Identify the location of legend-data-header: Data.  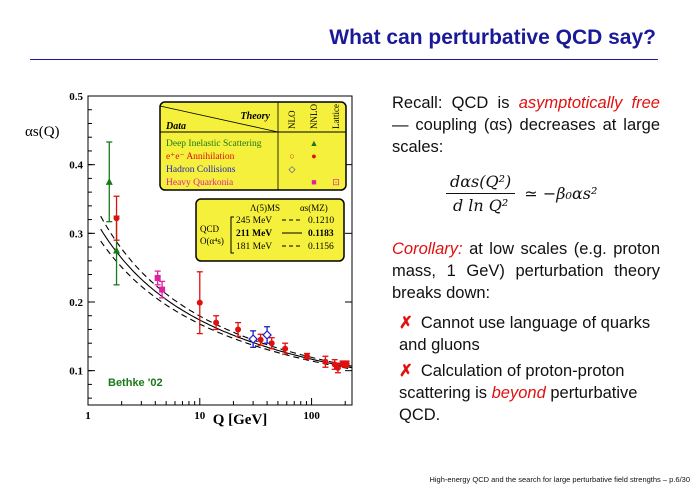
(175, 126).